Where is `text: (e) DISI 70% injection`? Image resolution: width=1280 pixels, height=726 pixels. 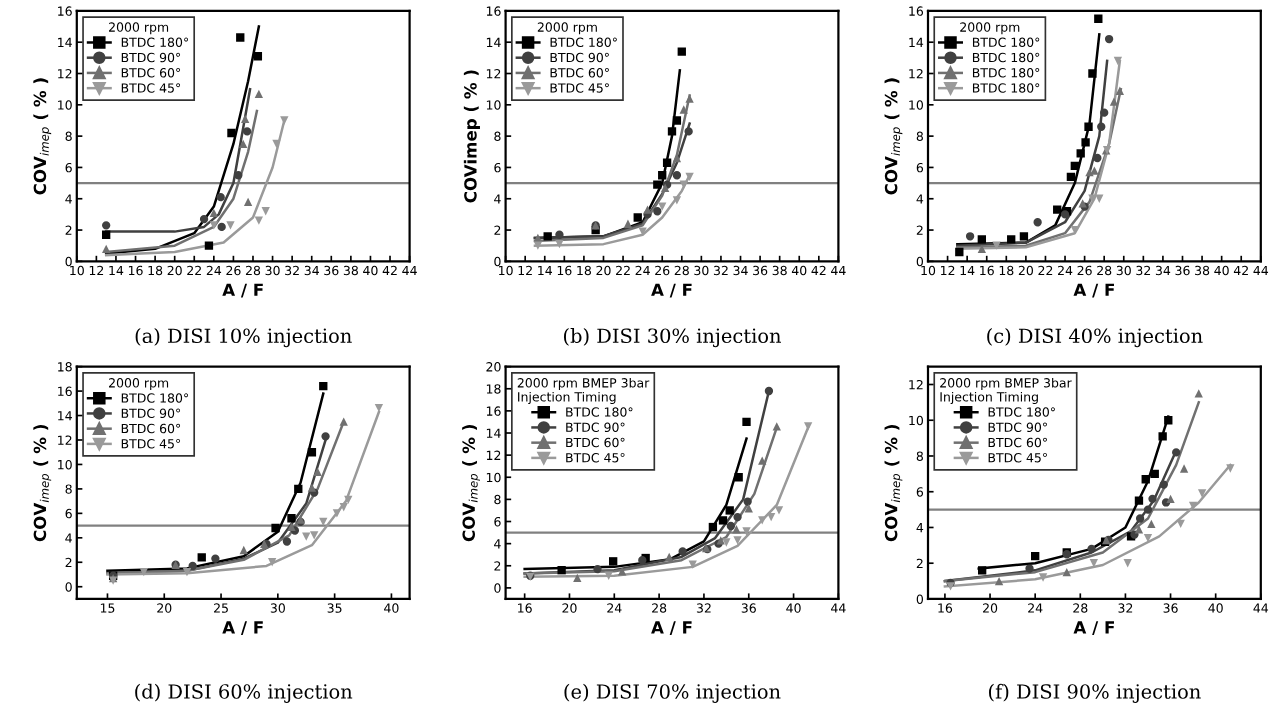
text: (e) DISI 70% injection is located at coordinates (672, 693).